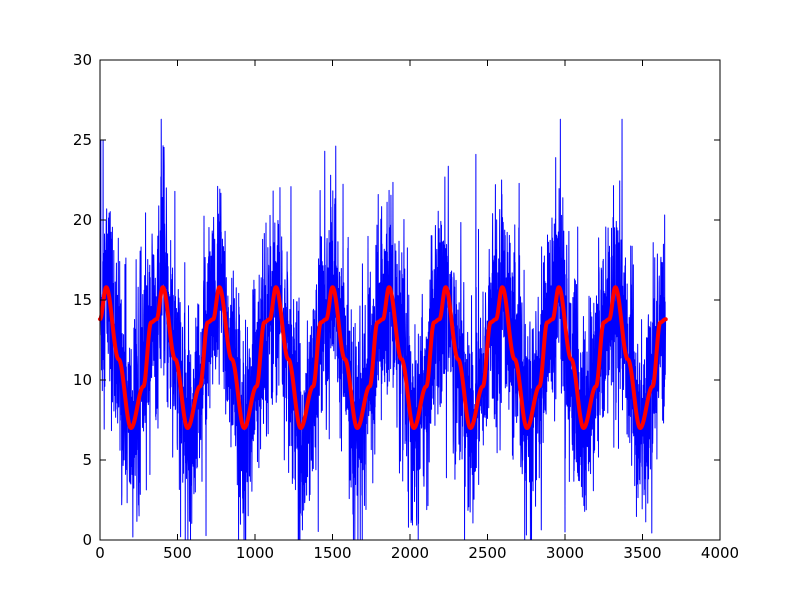 This screenshot has height=600, width=800. I want to click on y-tick-label: 0, so click(87, 540).